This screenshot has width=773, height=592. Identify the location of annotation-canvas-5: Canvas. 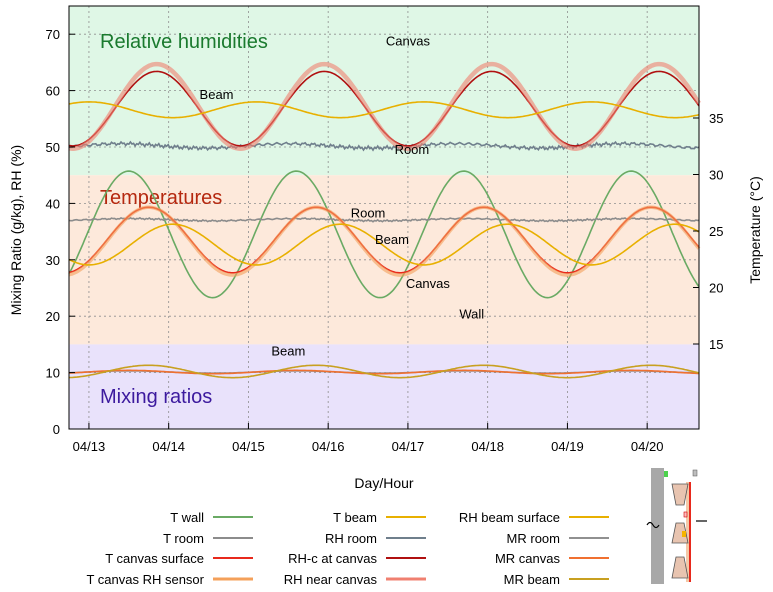
(428, 283).